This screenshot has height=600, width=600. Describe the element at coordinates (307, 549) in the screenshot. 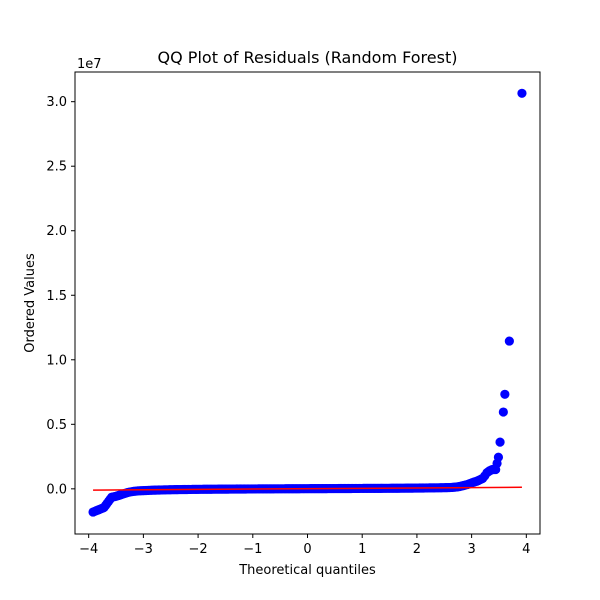

I see `x-tick-label: 0` at that location.